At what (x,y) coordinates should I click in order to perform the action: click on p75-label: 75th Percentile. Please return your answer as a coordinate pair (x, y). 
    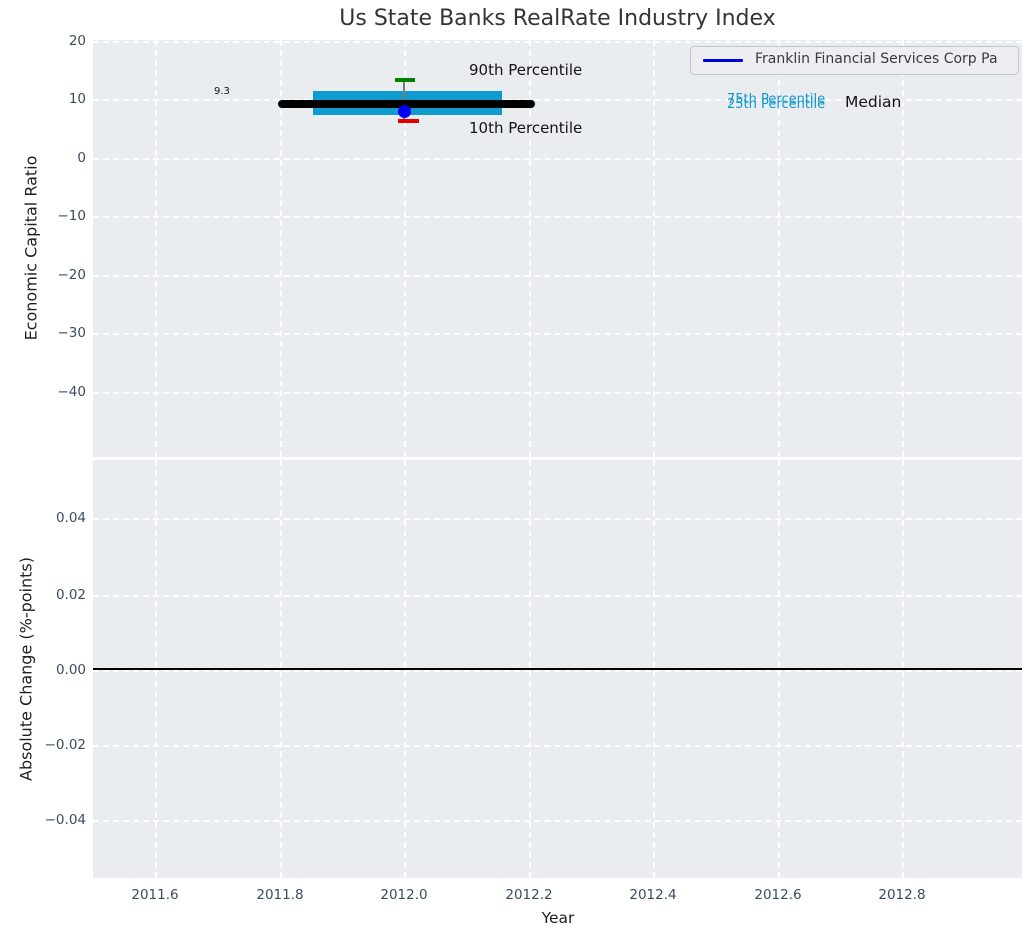
    Looking at the image, I should click on (776, 99).